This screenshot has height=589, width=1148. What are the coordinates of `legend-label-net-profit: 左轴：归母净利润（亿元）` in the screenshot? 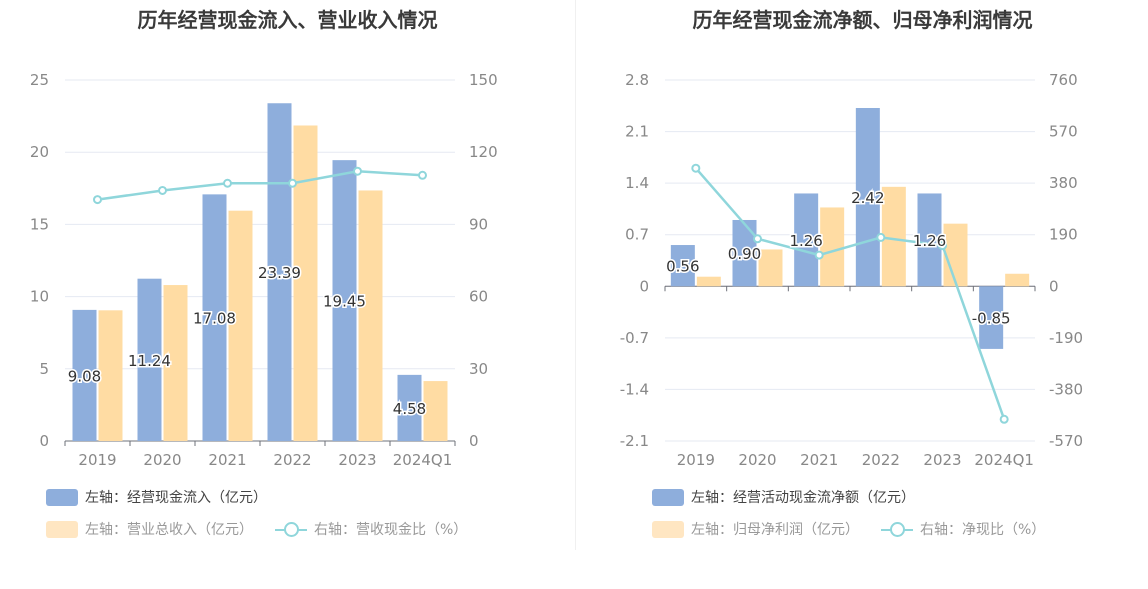 It's located at (775, 530).